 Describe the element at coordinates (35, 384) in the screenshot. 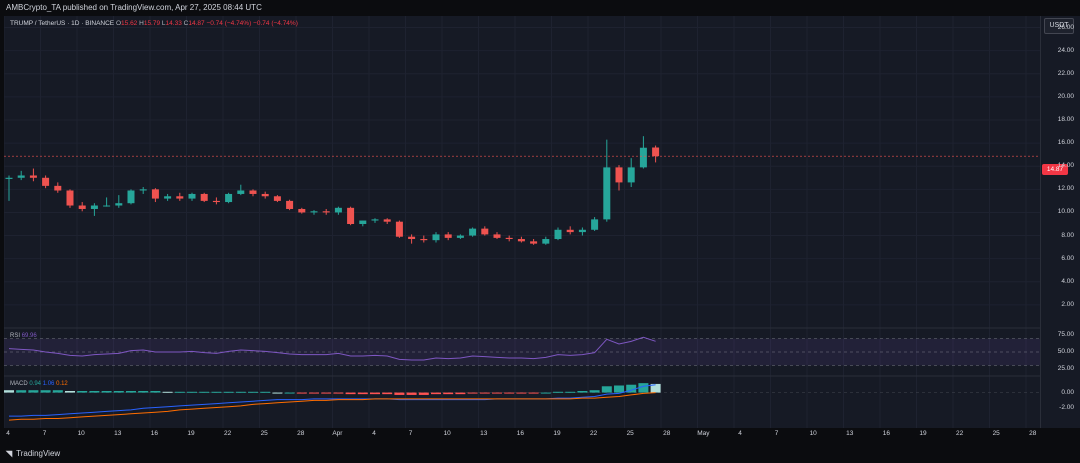

I see `macd-hist-value: 0.94` at that location.